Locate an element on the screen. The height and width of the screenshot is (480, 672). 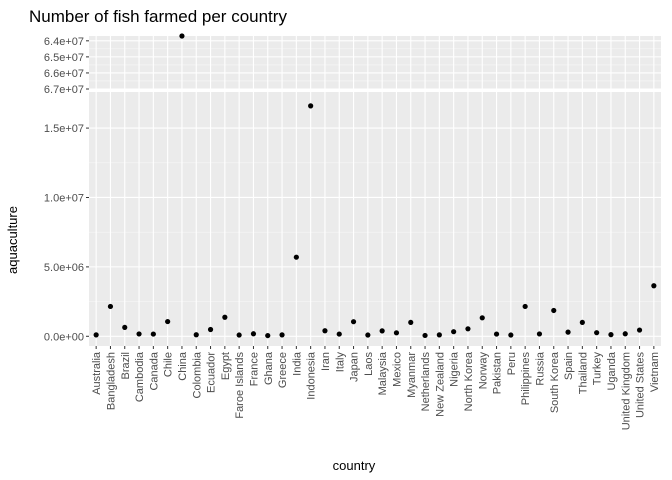
data-point-greece is located at coordinates (282, 335).